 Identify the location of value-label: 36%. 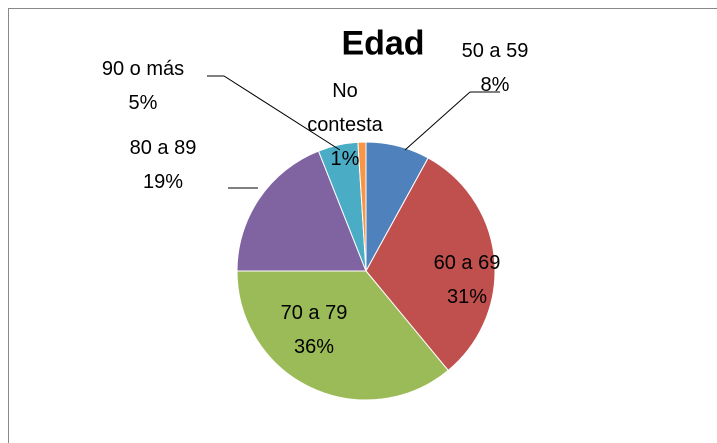
(314, 347).